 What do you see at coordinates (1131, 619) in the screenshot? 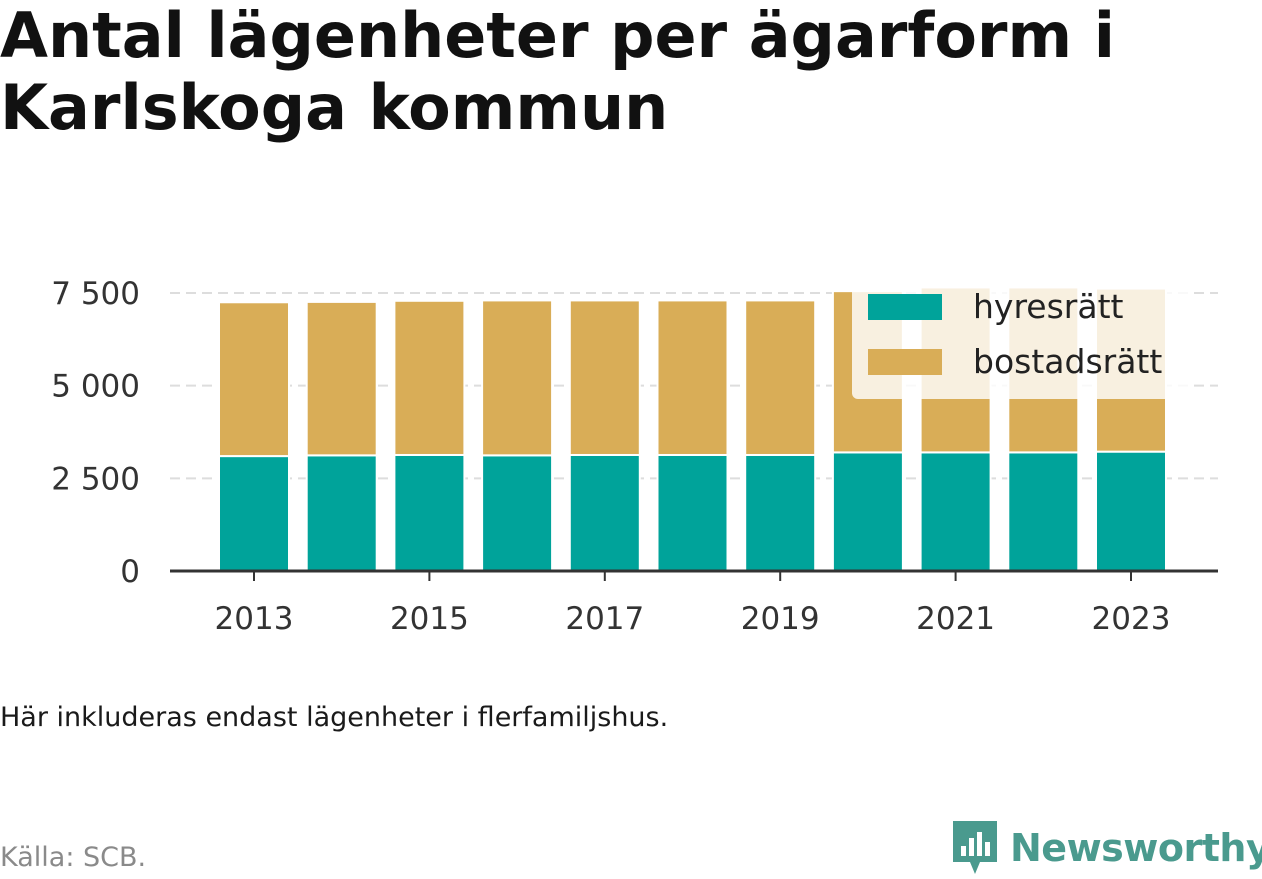
I see `x-tick-label: 2023` at bounding box center [1131, 619].